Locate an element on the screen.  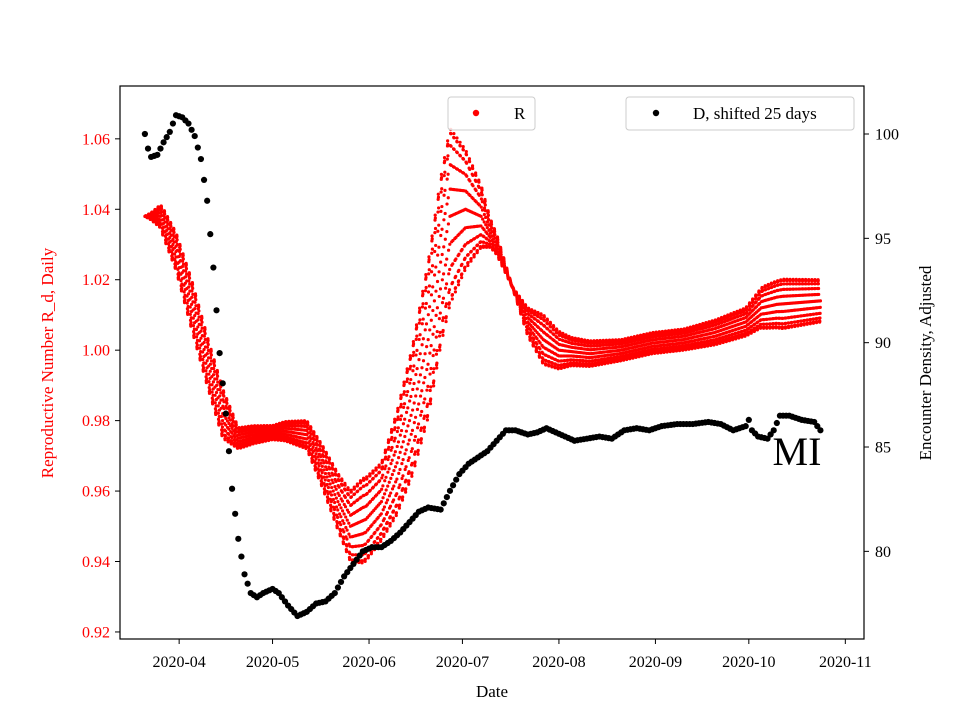
right-y-axis-label: Encounter Density, Adjusted is located at coordinates (925, 362).